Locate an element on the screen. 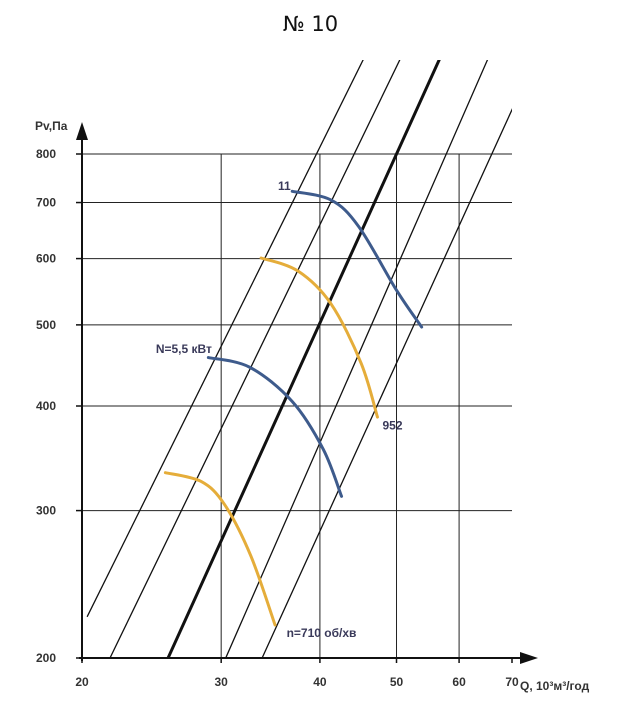  curve-label-0: 11 is located at coordinates (284, 186).